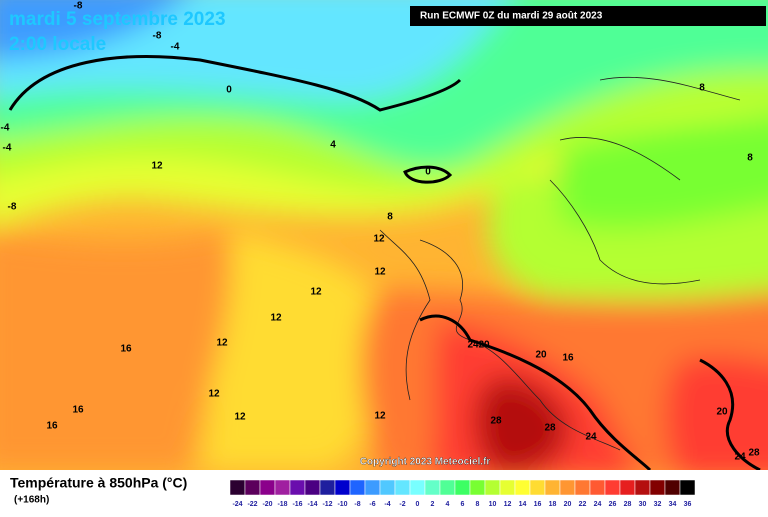 This screenshot has width=768, height=517. Describe the element at coordinates (463, 504) in the screenshot. I see `scale-label: 6` at that location.